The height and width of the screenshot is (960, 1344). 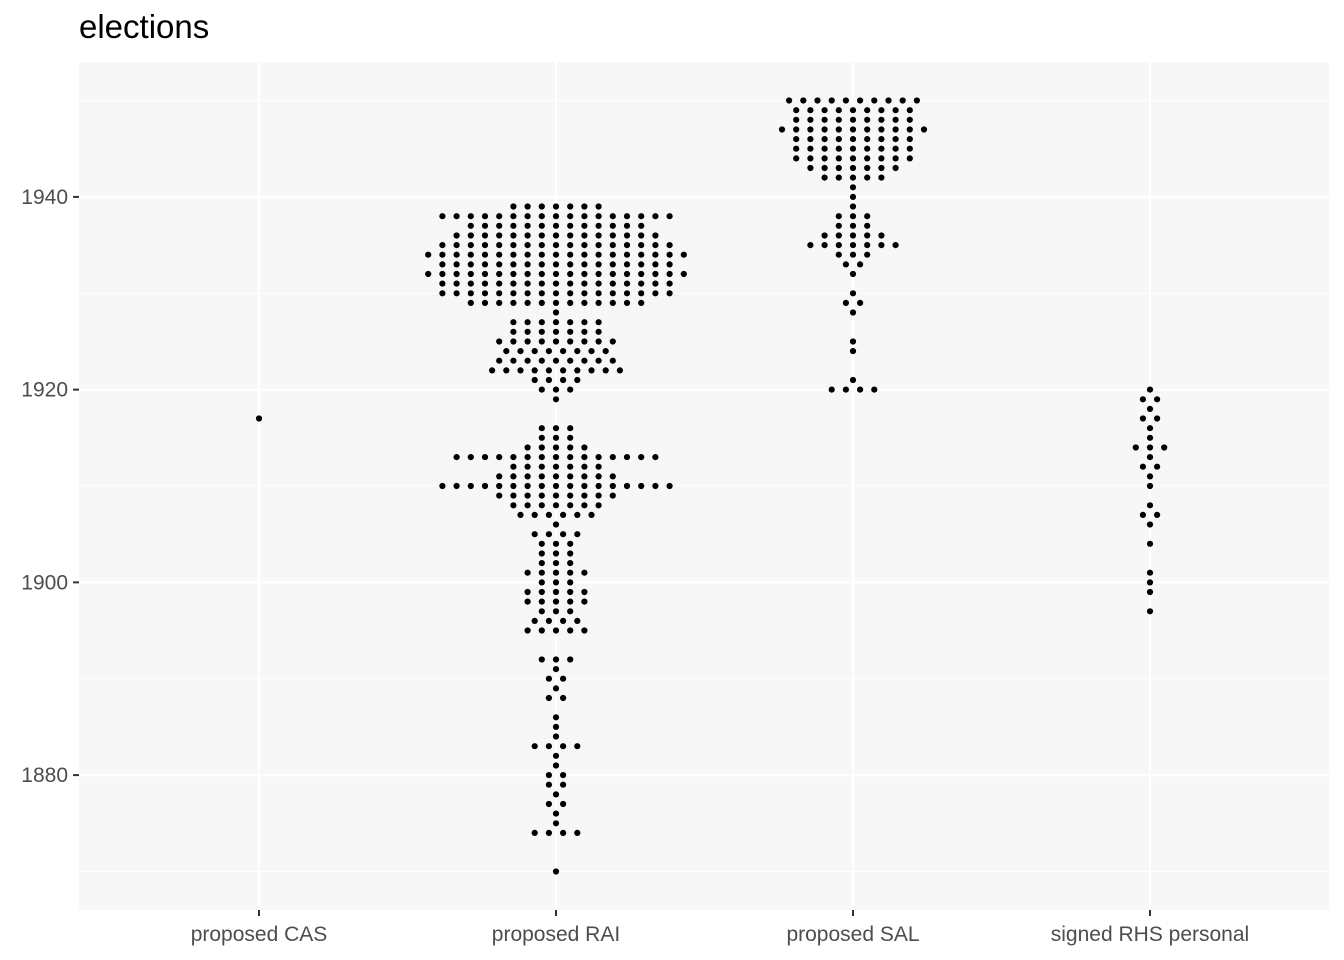 I want to click on x-tick-label: proposed RAI, so click(x=556, y=934).